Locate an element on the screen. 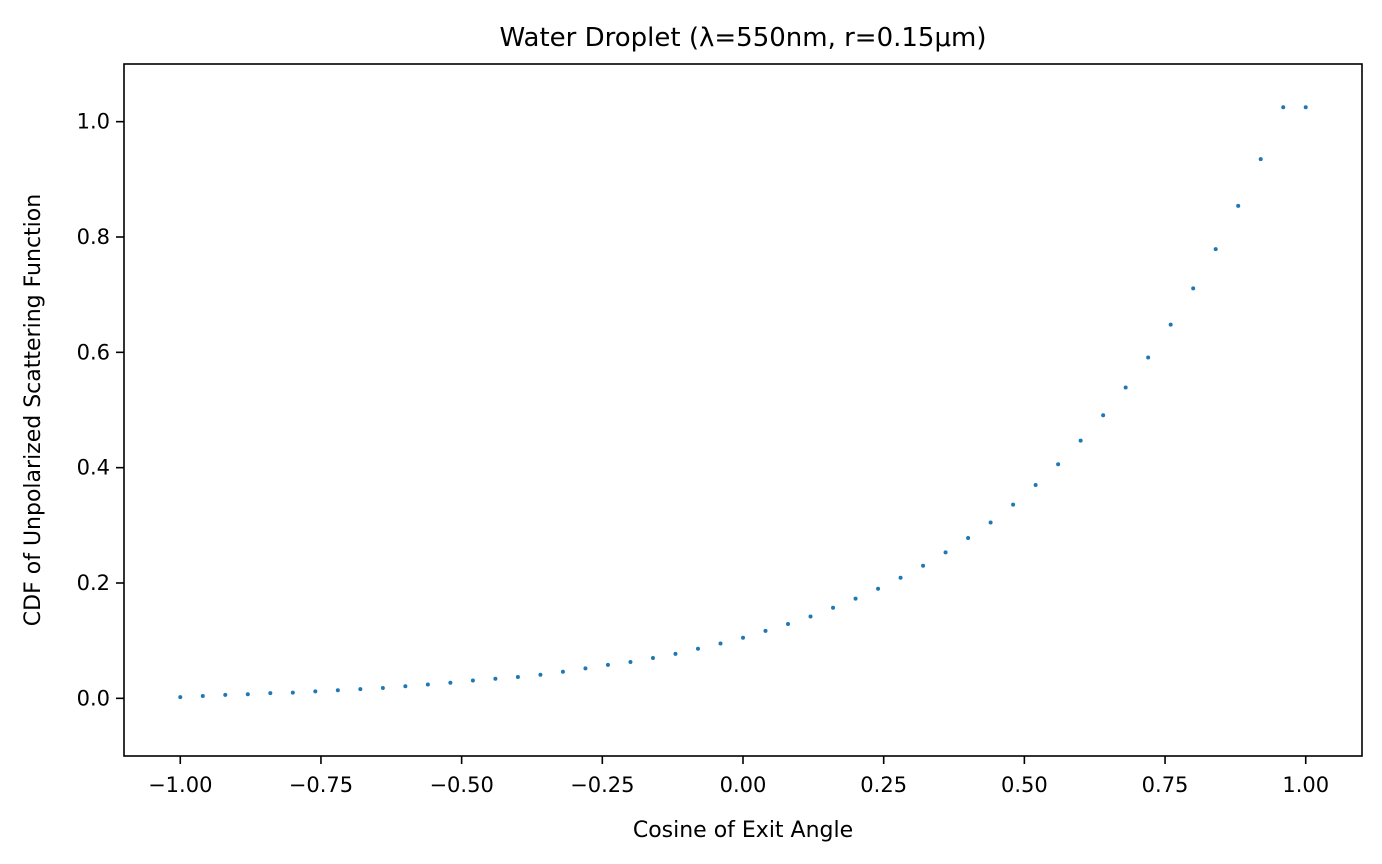 This screenshot has height=864, width=1382. x-tick-label: 0.00 is located at coordinates (743, 785).